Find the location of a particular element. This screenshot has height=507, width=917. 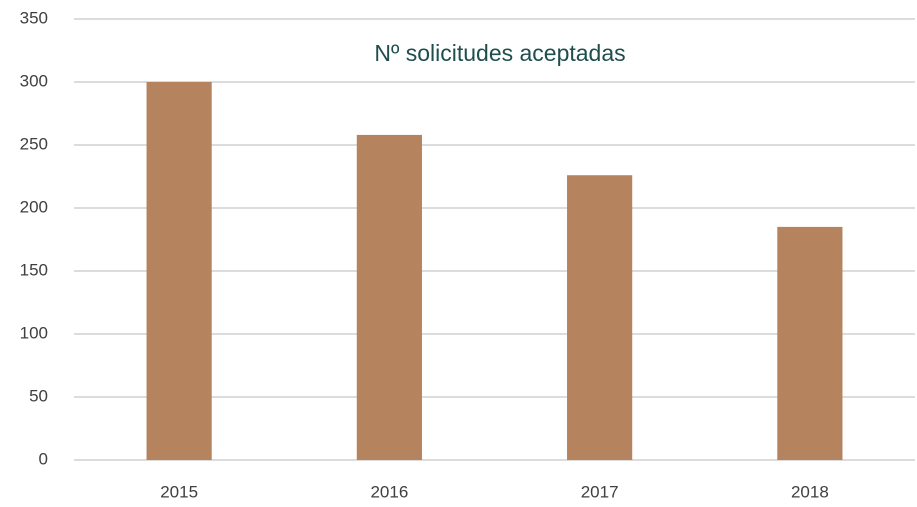

chart-title: Nº solicitudes aceptadas is located at coordinates (499, 53).